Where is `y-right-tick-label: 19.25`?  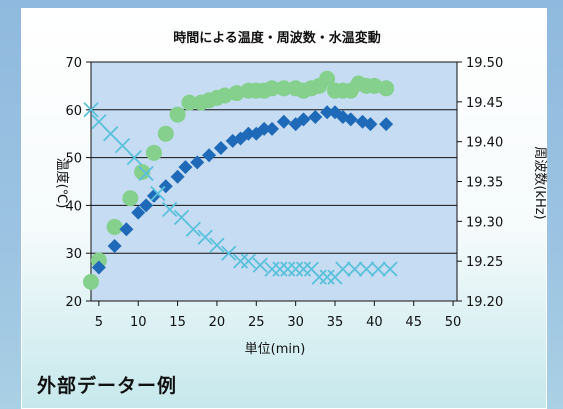
y-right-tick-label: 19.25 is located at coordinates (484, 262).